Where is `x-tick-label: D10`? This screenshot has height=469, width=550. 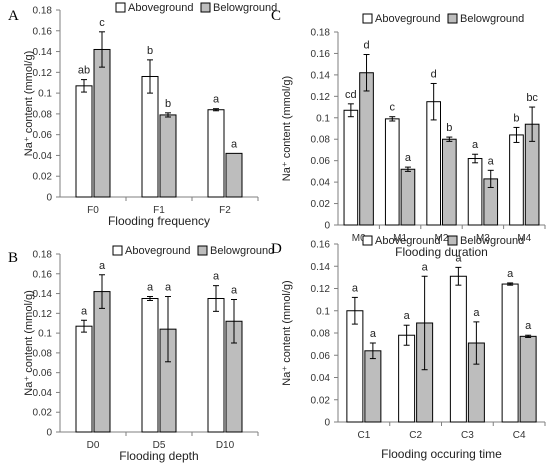
x-tick-label: D10 is located at coordinates (225, 445).